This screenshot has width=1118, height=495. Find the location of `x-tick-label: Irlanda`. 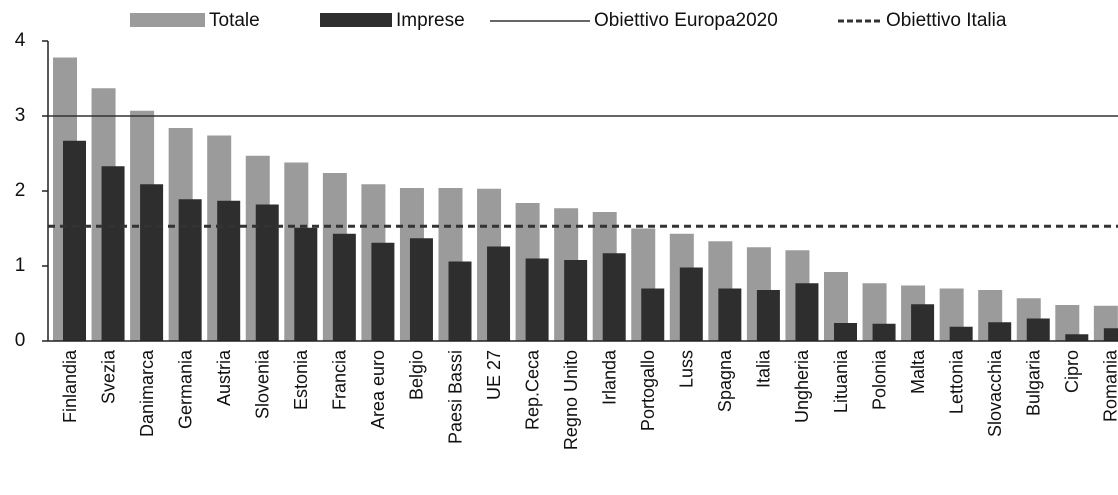

x-tick-label: Irlanda is located at coordinates (609, 377).